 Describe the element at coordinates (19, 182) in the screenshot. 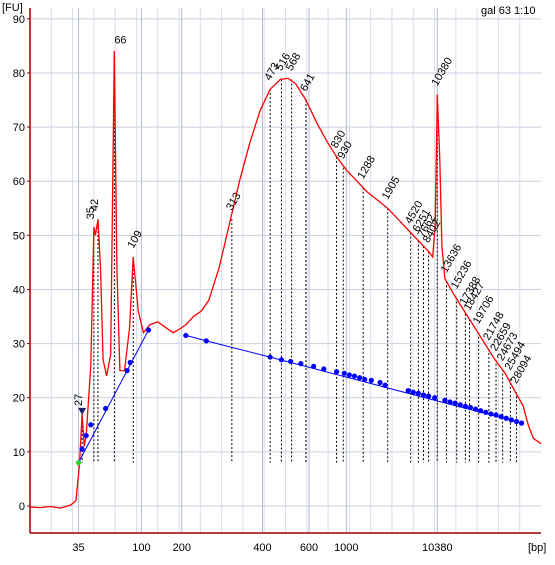

I see `y-tick-label: 60` at that location.